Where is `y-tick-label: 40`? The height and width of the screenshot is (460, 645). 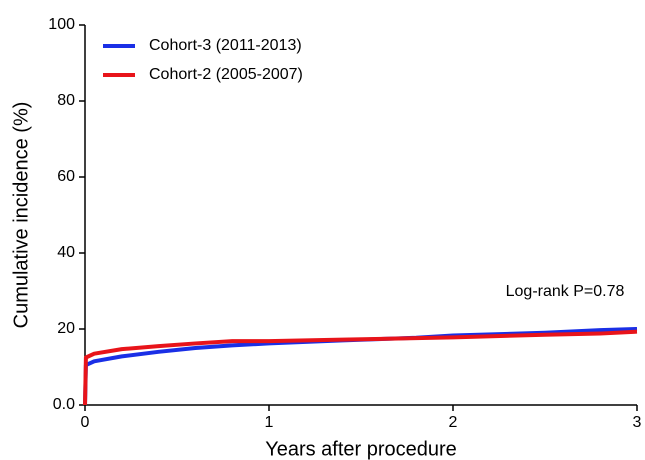 y-tick-label: 40 is located at coordinates (66, 252).